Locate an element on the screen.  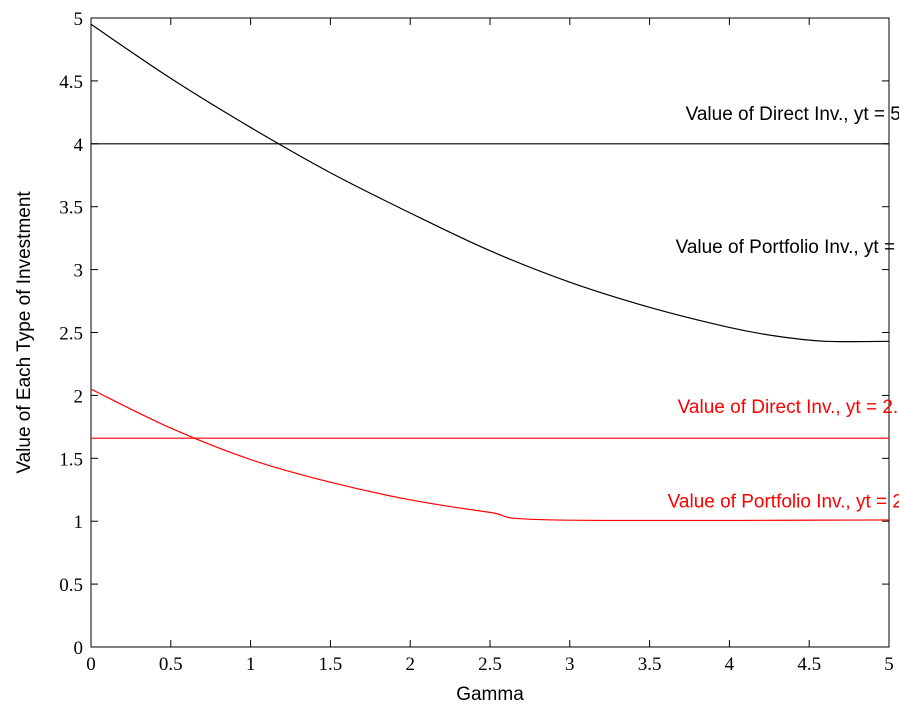
x-tick-label: 0 is located at coordinates (91, 664).